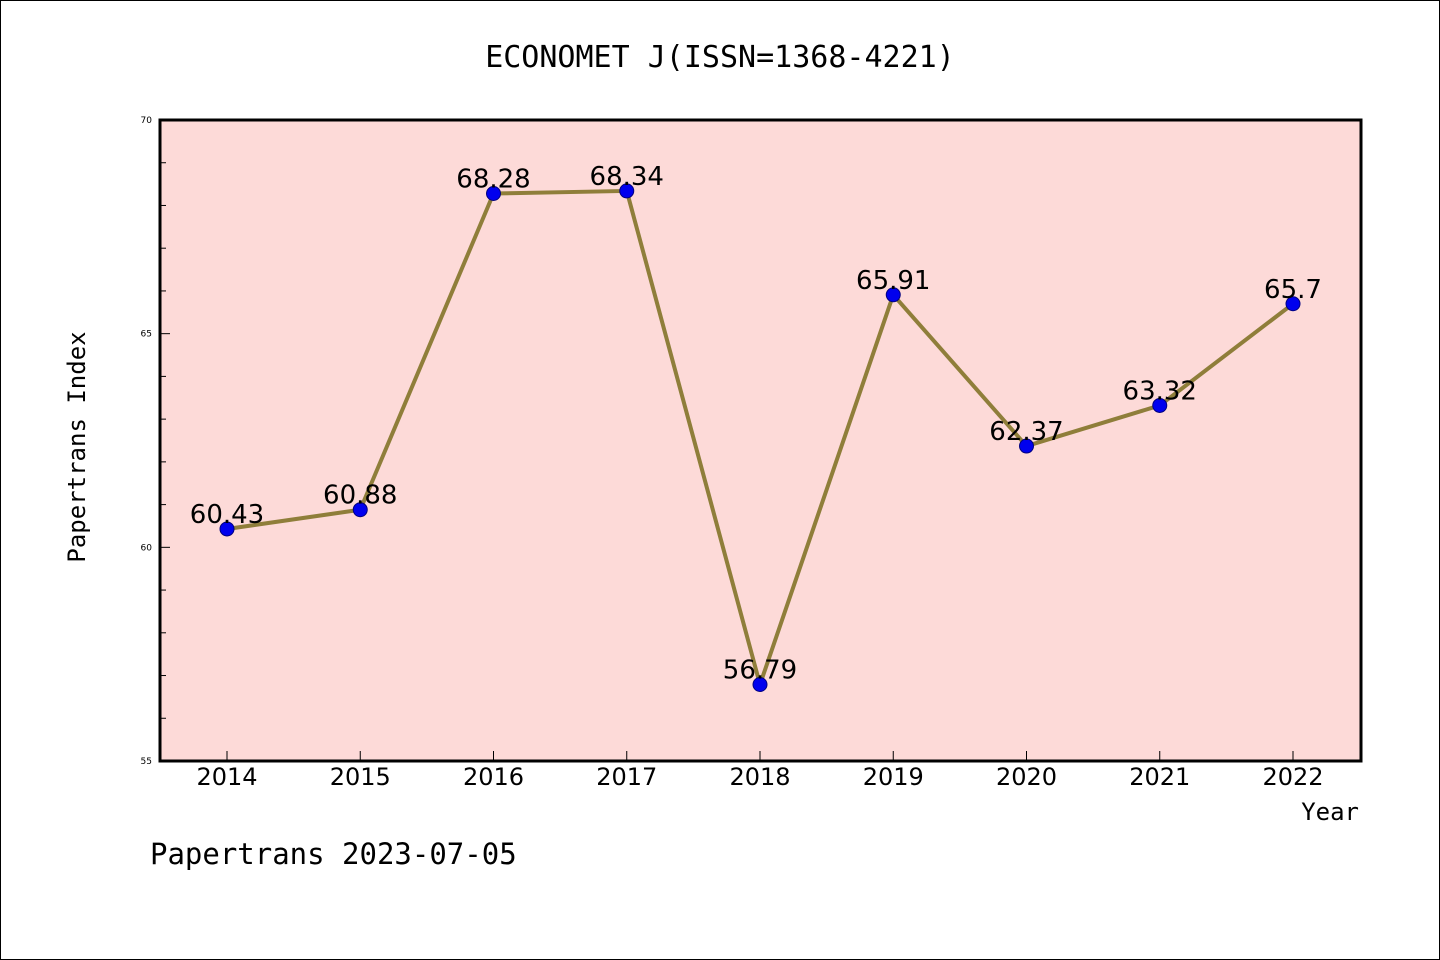 The height and width of the screenshot is (960, 1440). I want to click on x-tick-label: 2014, so click(226, 777).